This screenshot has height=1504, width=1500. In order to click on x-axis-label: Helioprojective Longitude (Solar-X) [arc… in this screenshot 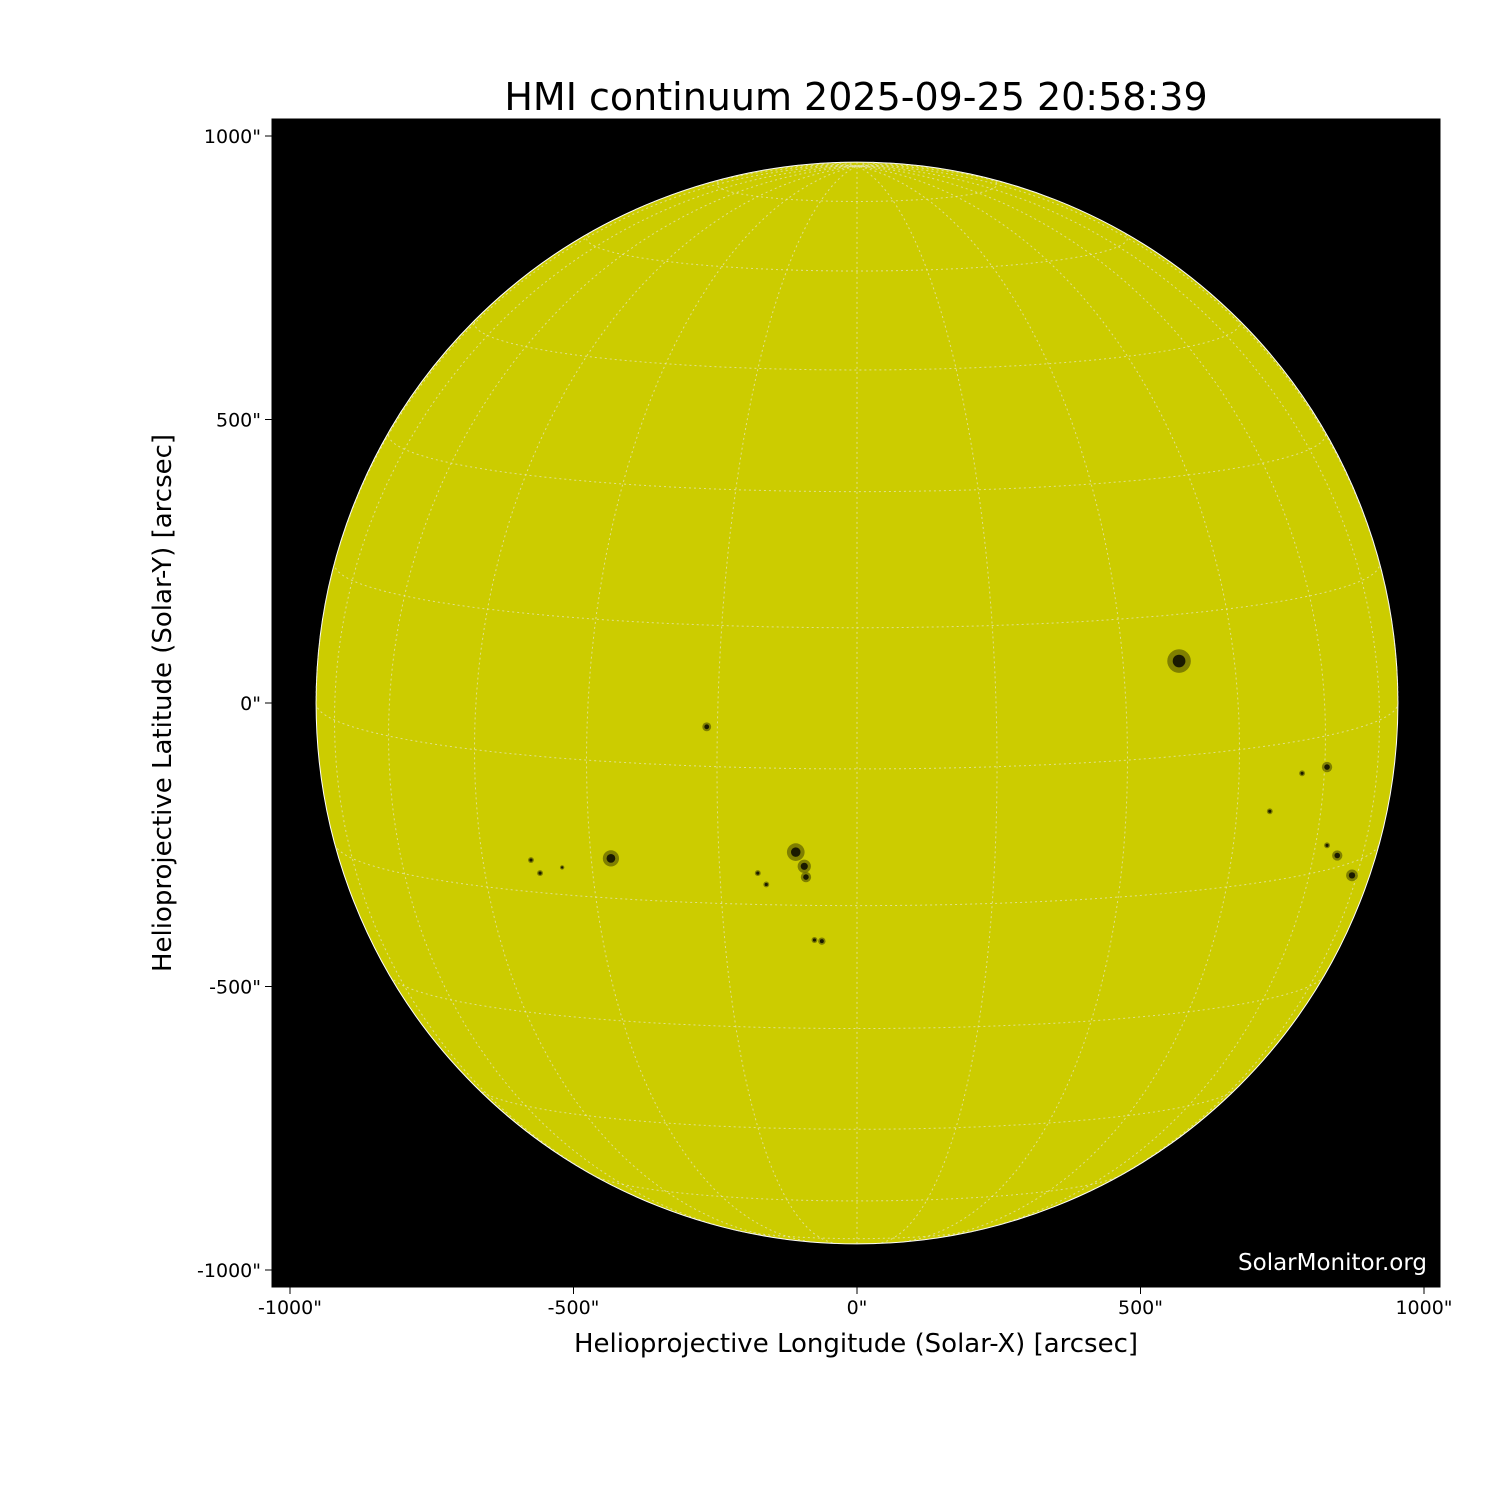, I will do `click(856, 1344)`.